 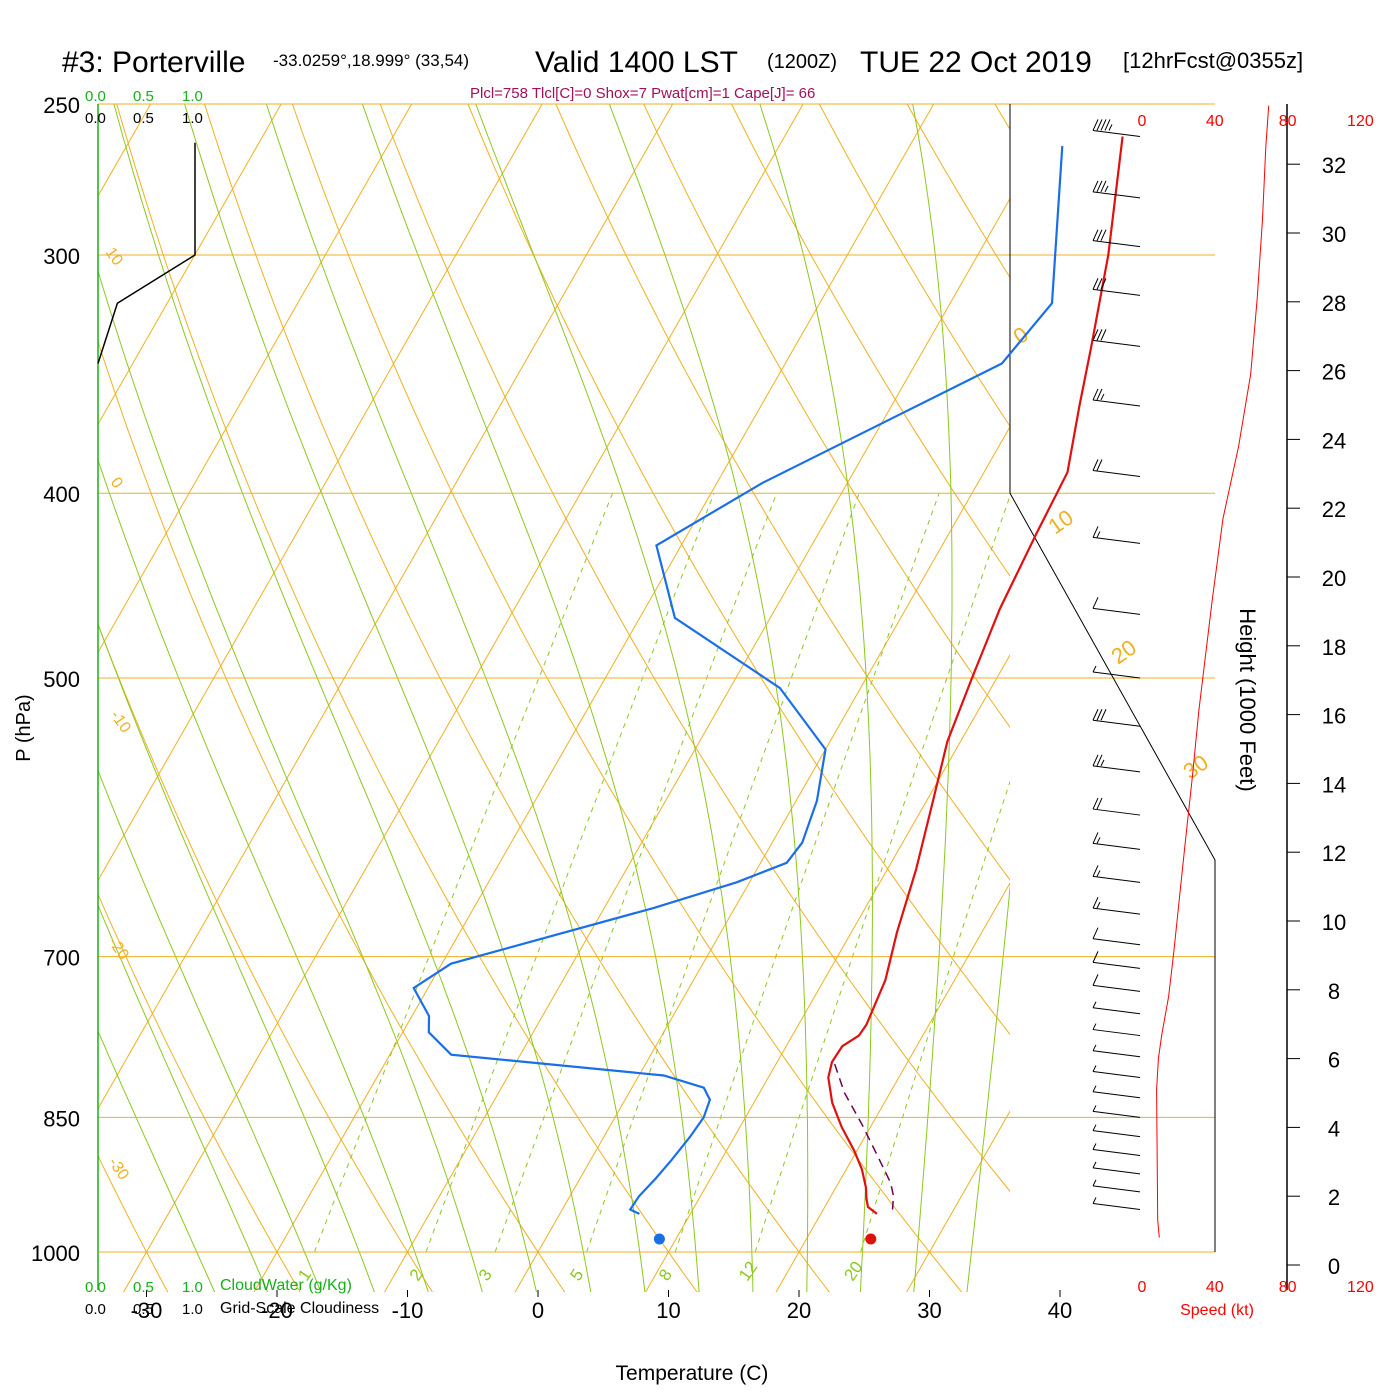 I want to click on mixing-ratio-tick-label: 5, so click(x=576, y=1275).